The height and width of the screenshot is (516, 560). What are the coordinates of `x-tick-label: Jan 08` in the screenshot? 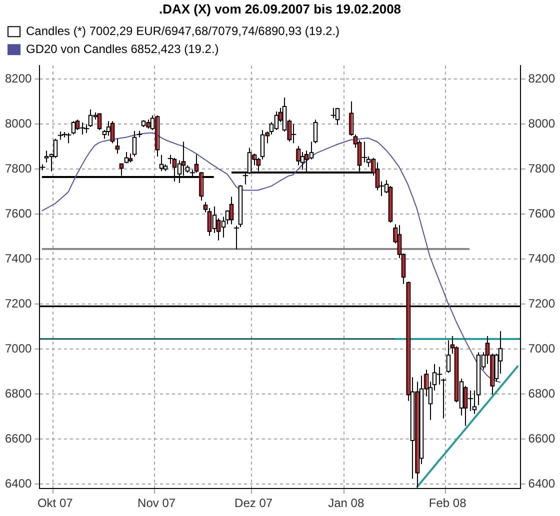 It's located at (346, 503).